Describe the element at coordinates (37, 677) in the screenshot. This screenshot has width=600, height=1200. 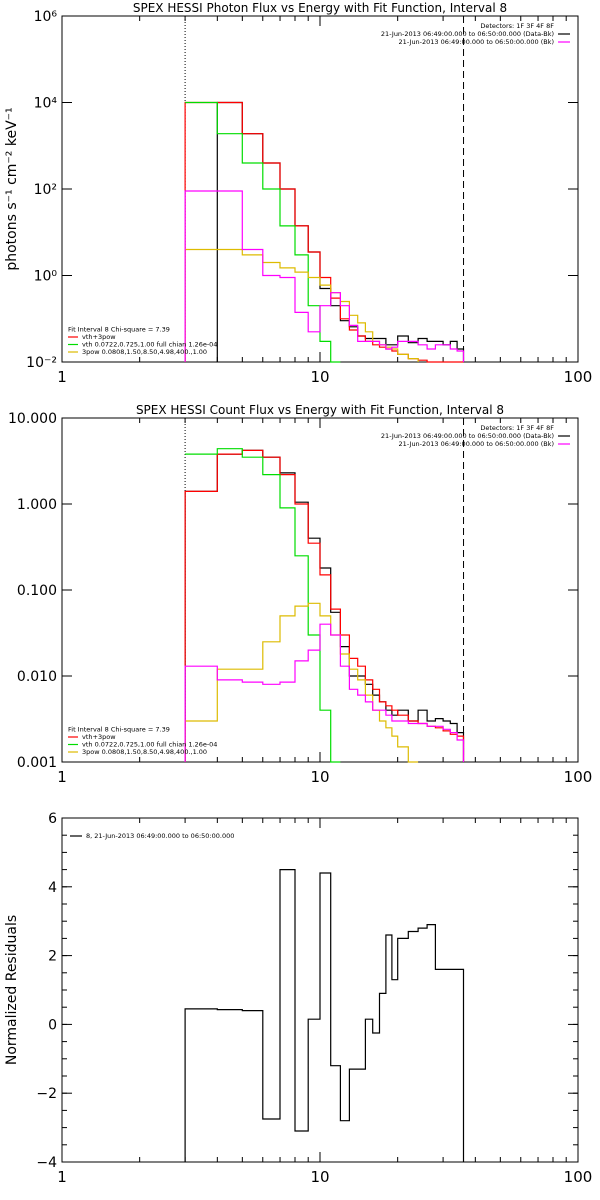
I see `y-tick-label: 0.010` at that location.